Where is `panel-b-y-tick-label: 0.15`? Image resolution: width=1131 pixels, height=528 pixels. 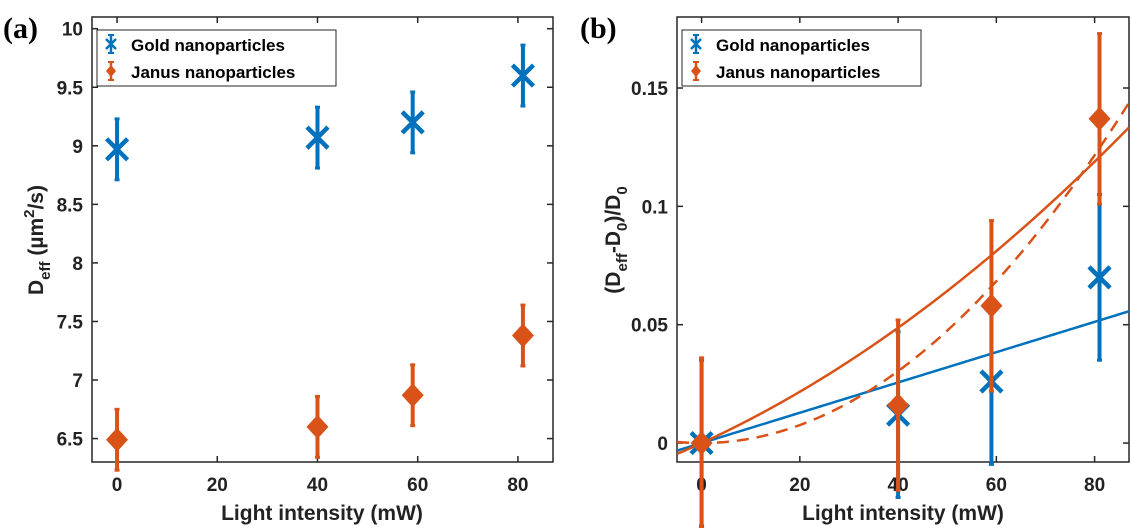
panel-b-y-tick-label: 0.15 is located at coordinates (649, 89).